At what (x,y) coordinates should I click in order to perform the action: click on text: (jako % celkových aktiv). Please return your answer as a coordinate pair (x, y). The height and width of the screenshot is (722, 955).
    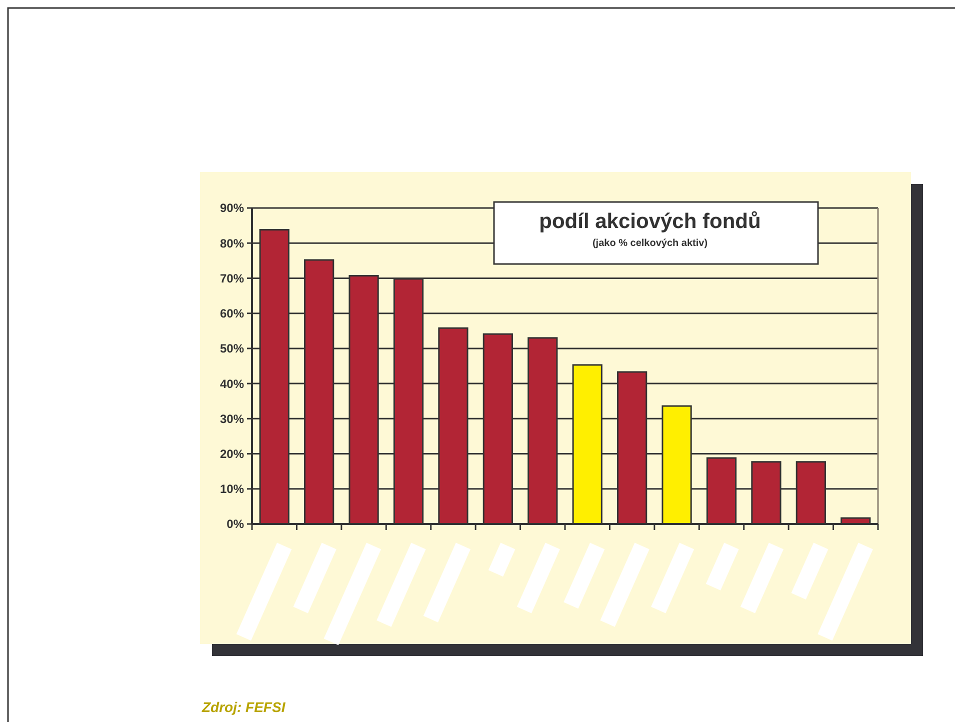
    Looking at the image, I should click on (650, 243).